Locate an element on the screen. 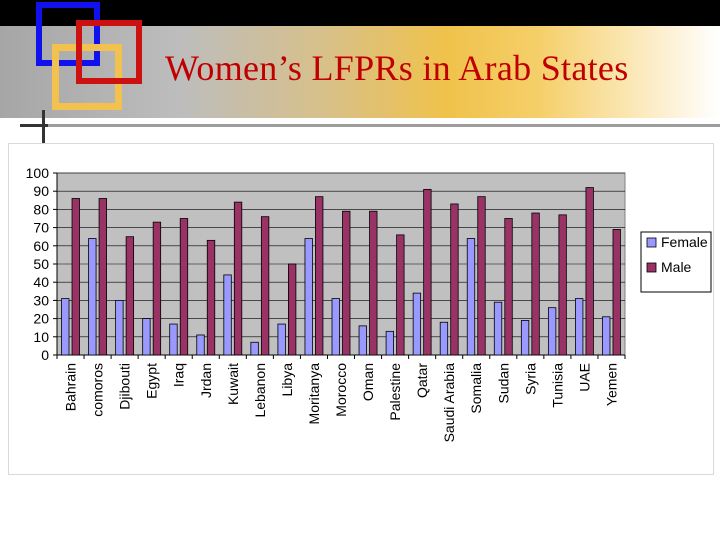 This screenshot has height=540, width=720. bar-male-palestine is located at coordinates (400, 295).